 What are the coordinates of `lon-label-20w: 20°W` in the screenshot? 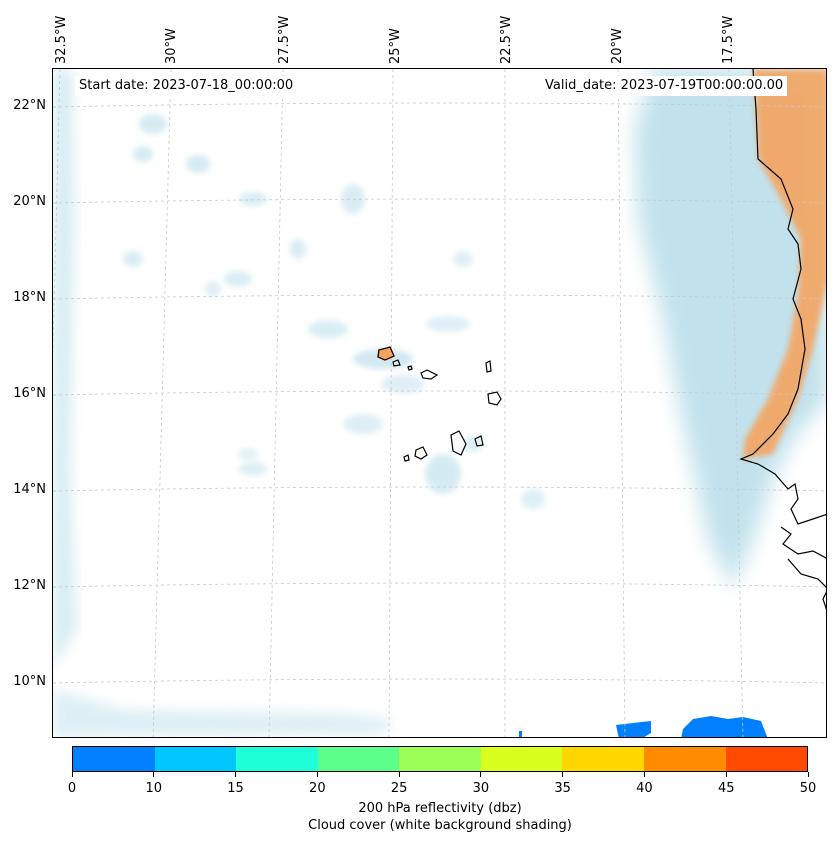 It's located at (617, 46).